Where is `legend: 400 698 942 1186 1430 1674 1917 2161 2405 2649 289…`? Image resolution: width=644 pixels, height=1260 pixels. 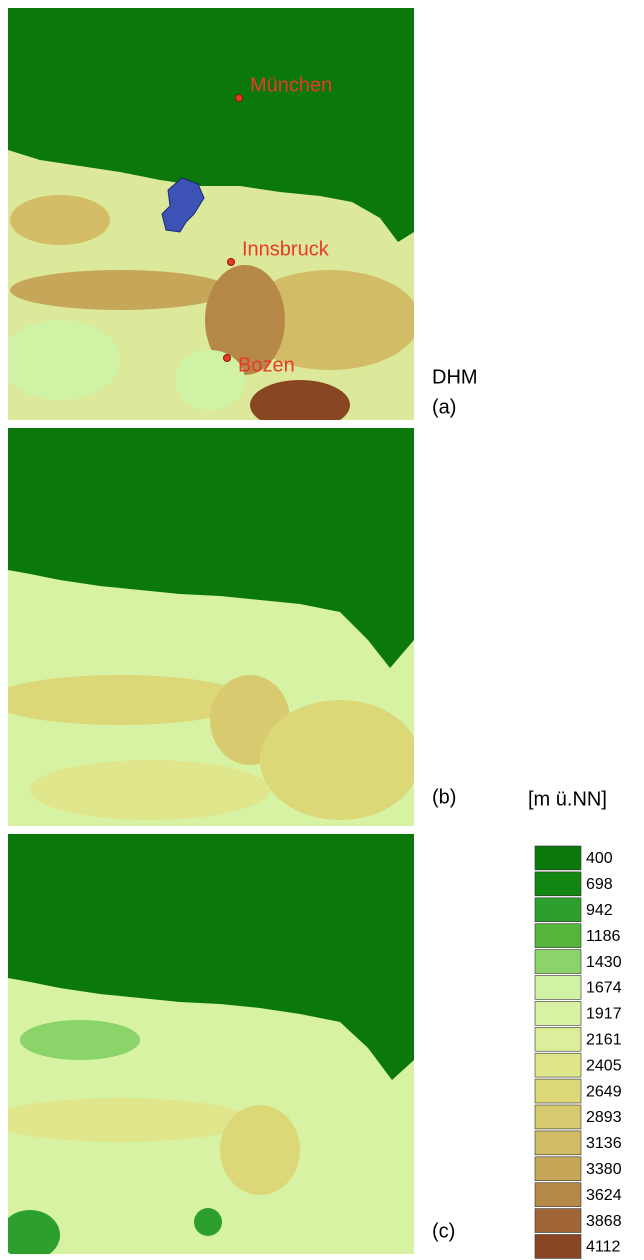 legend: 400 698 942 1186 1430 1674 1917 2161 2405 2649 289… is located at coordinates (578, 1052).